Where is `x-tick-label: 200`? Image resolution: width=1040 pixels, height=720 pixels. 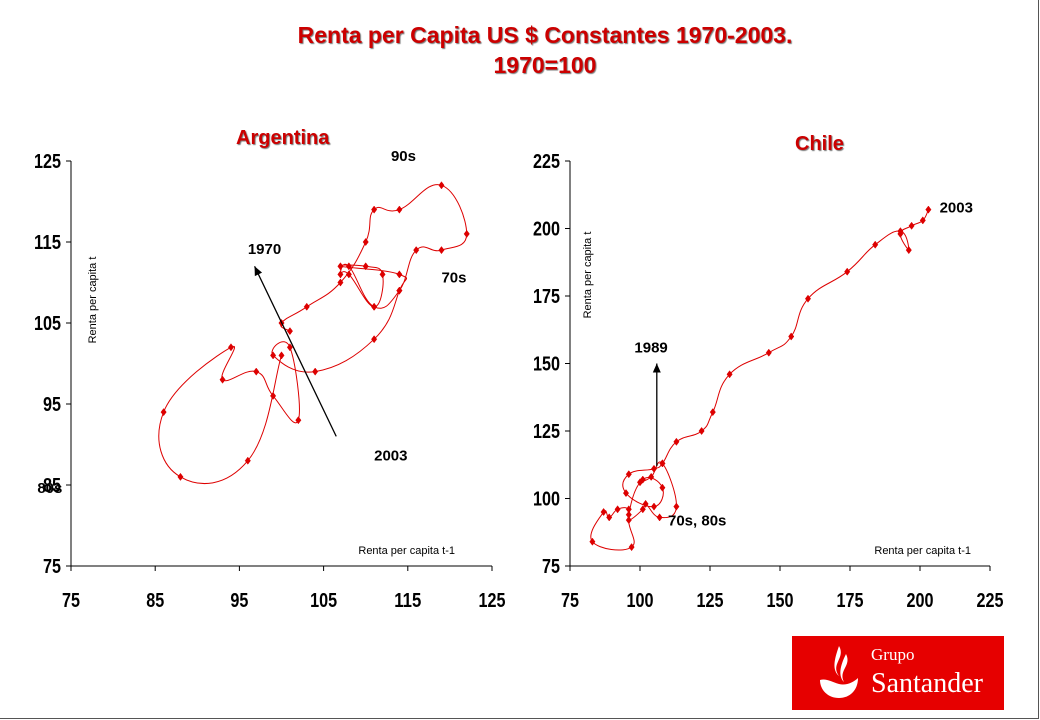
x-tick-label: 200 is located at coordinates (920, 601).